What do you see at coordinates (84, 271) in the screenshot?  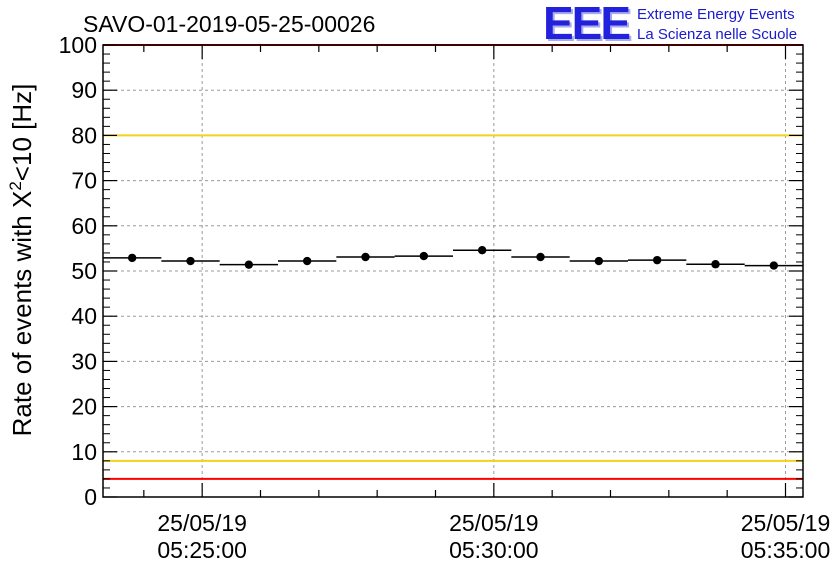 I see `y-tick-label: 50` at bounding box center [84, 271].